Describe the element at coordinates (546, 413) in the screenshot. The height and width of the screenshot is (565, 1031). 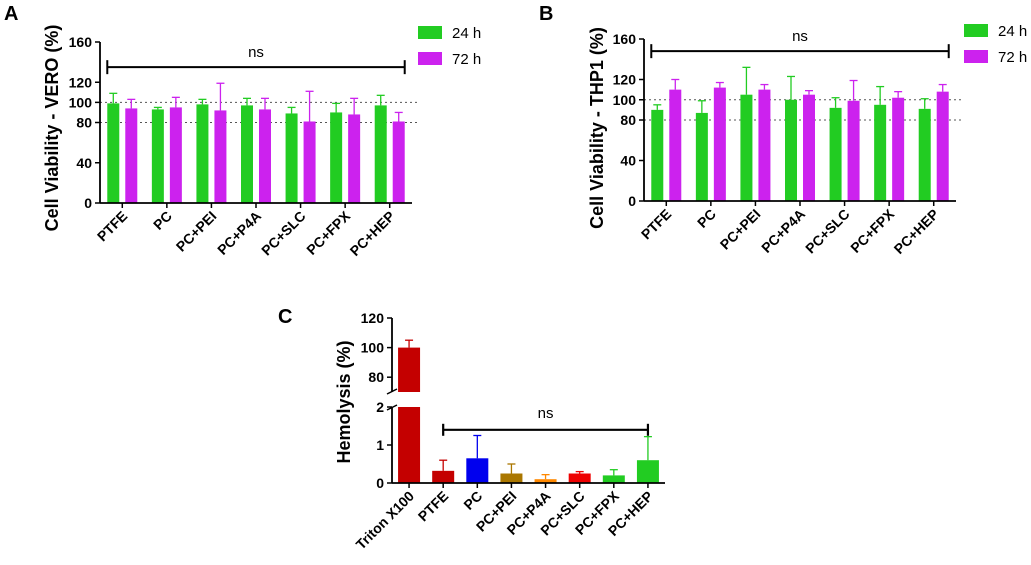
I see `panel-c-significance-label: ns` at that location.